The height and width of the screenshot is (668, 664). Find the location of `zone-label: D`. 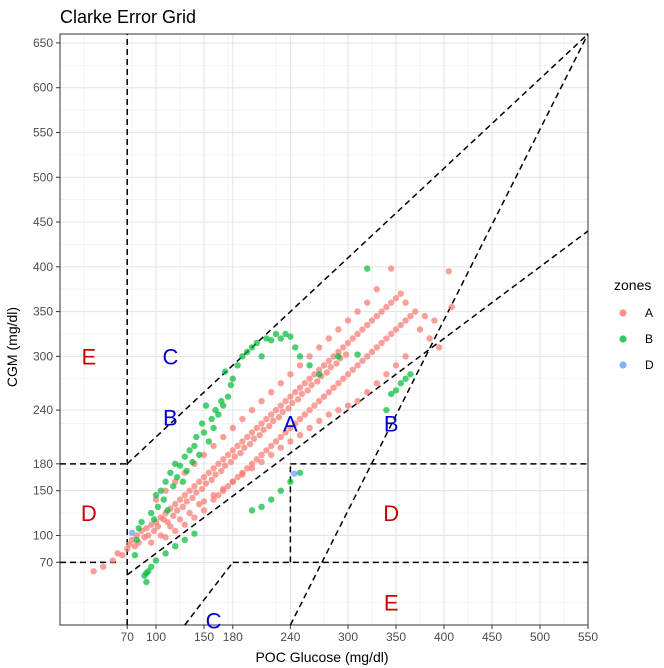

zone-label: D is located at coordinates (89, 513).